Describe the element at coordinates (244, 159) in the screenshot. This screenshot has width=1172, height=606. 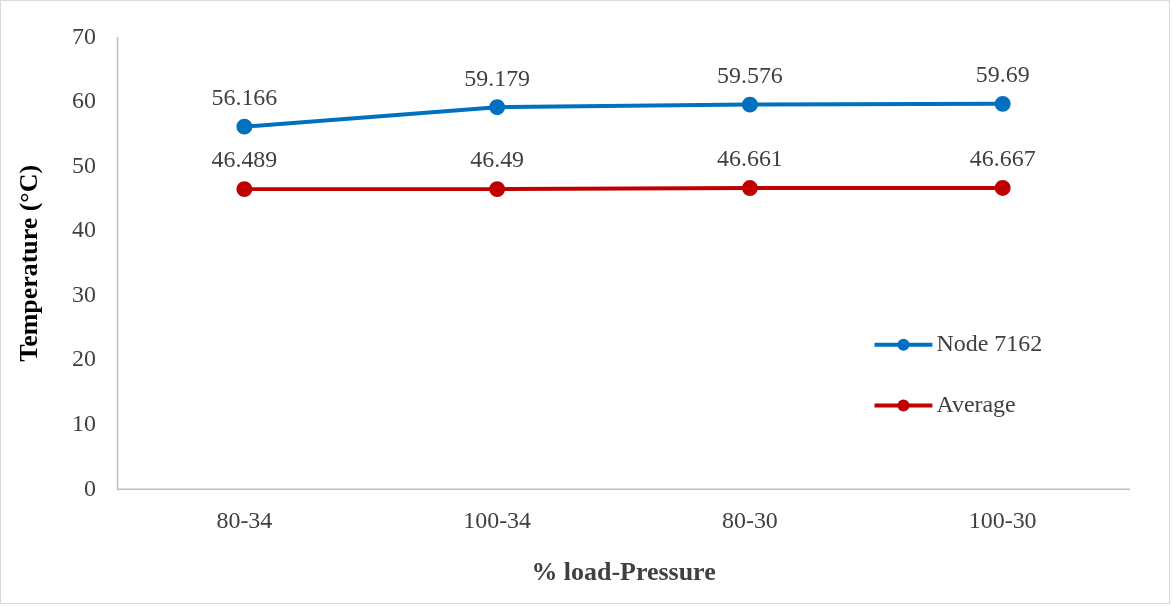
I see `data-label: 46.489` at that location.